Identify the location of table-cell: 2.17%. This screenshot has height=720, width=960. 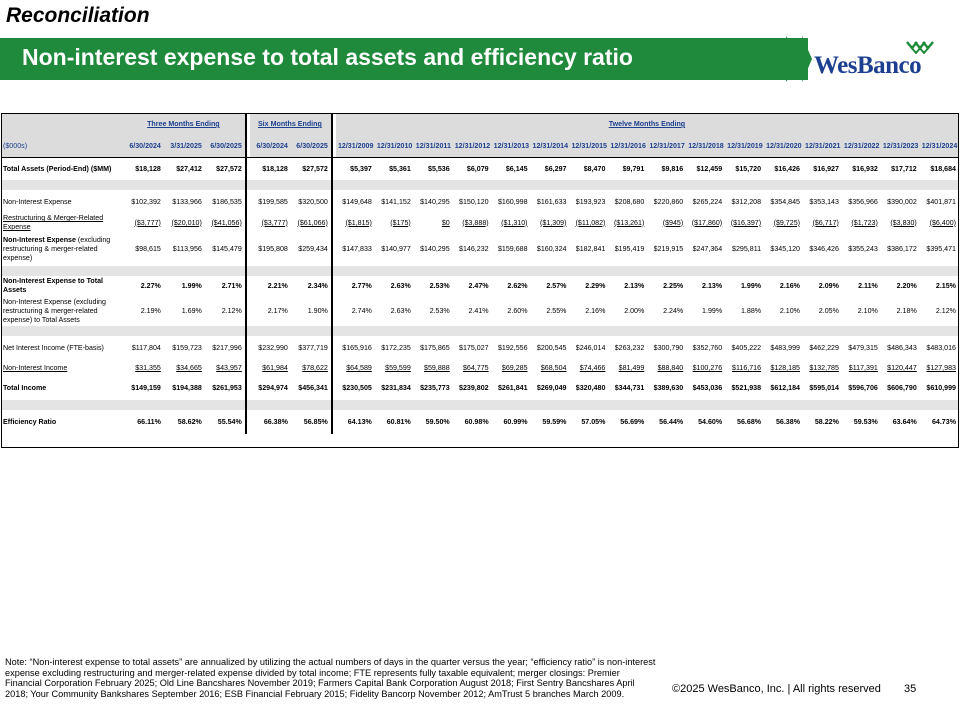
(277, 310).